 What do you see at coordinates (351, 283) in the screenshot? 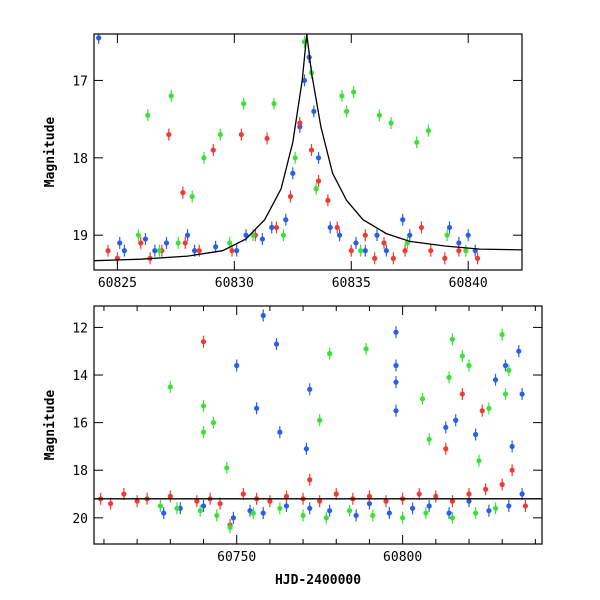
I see `top-xtick-label-2: 60835` at bounding box center [351, 283].